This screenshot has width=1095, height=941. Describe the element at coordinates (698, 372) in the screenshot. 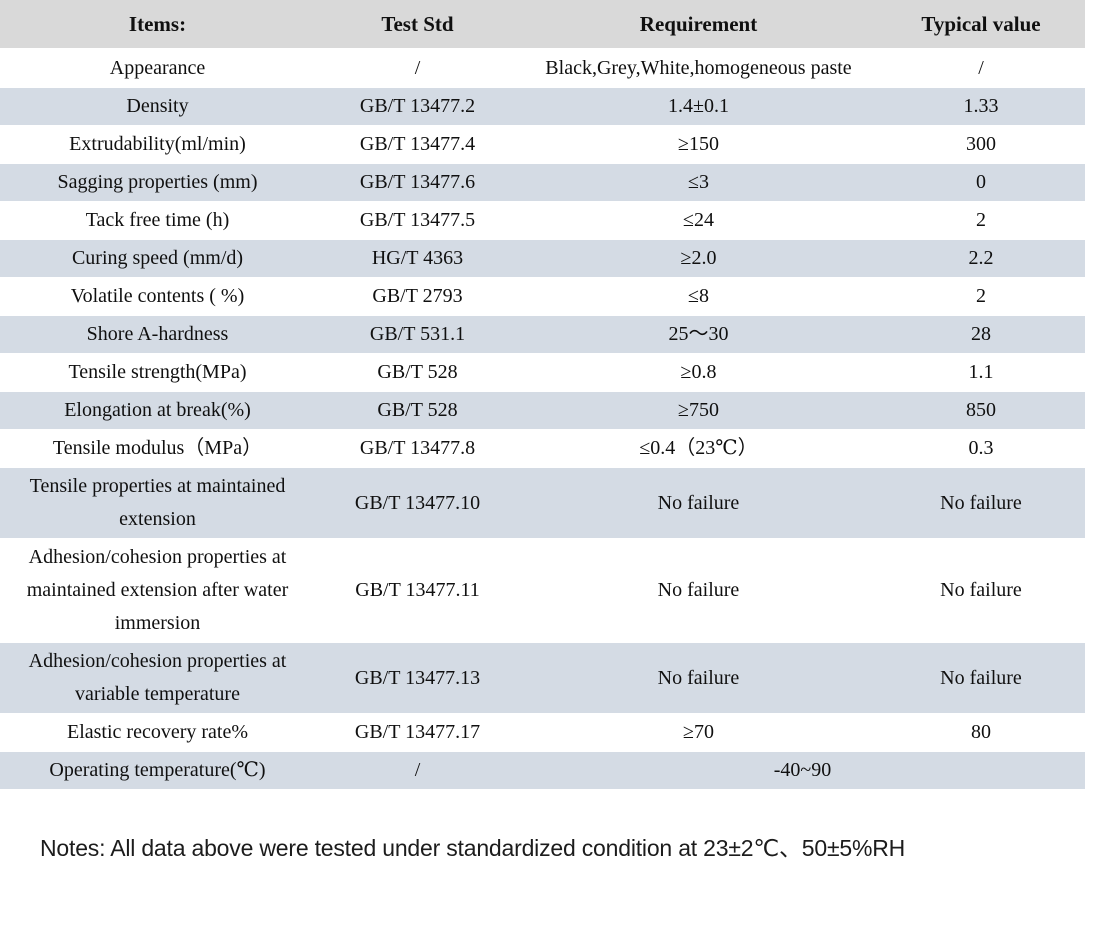

I see `requirement-cell: ≥0.8` at that location.